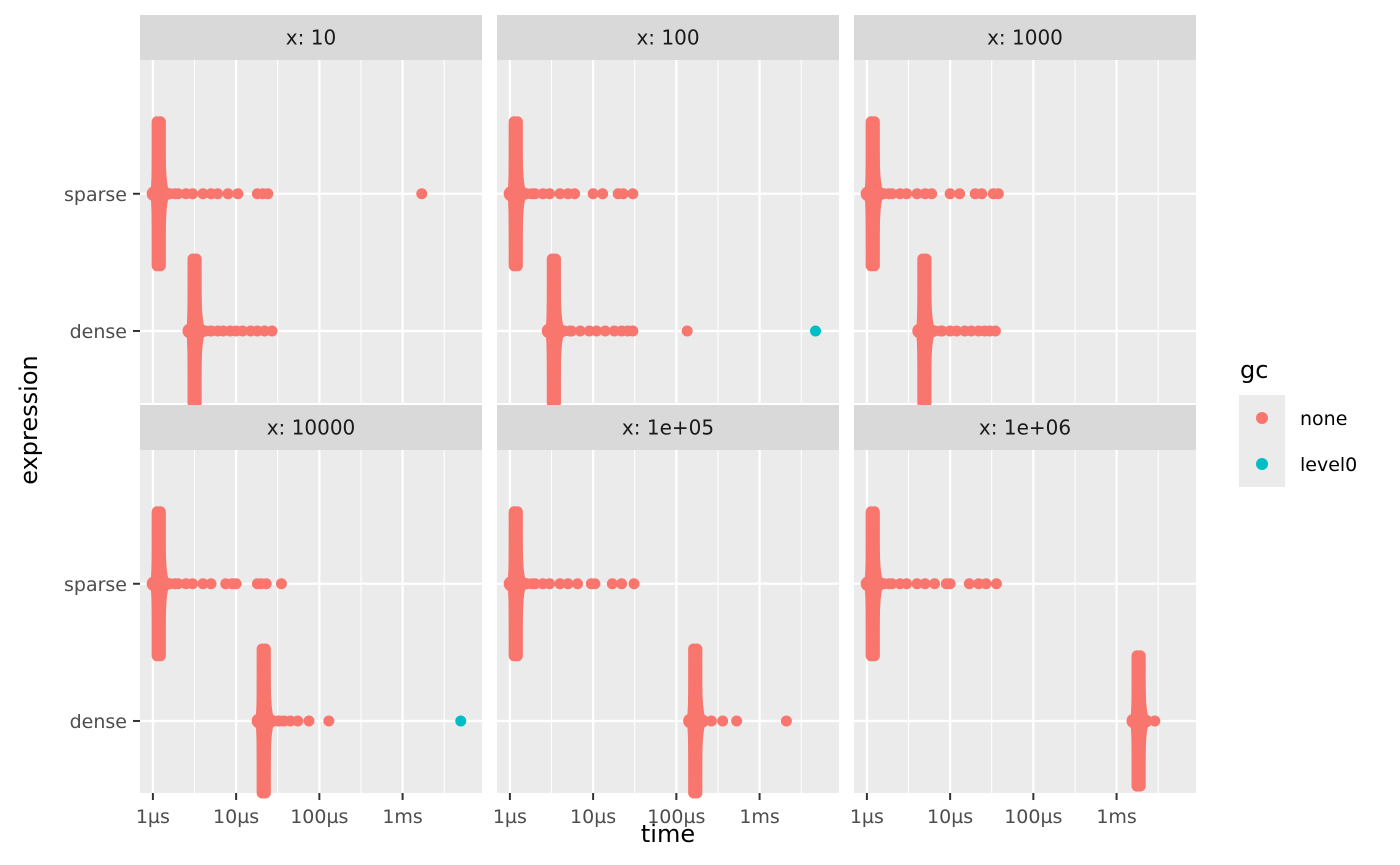 Image resolution: width=1400 pixels, height=865 pixels. What do you see at coordinates (311, 428) in the screenshot?
I see `facet-strip-label: x: 10000` at bounding box center [311, 428].